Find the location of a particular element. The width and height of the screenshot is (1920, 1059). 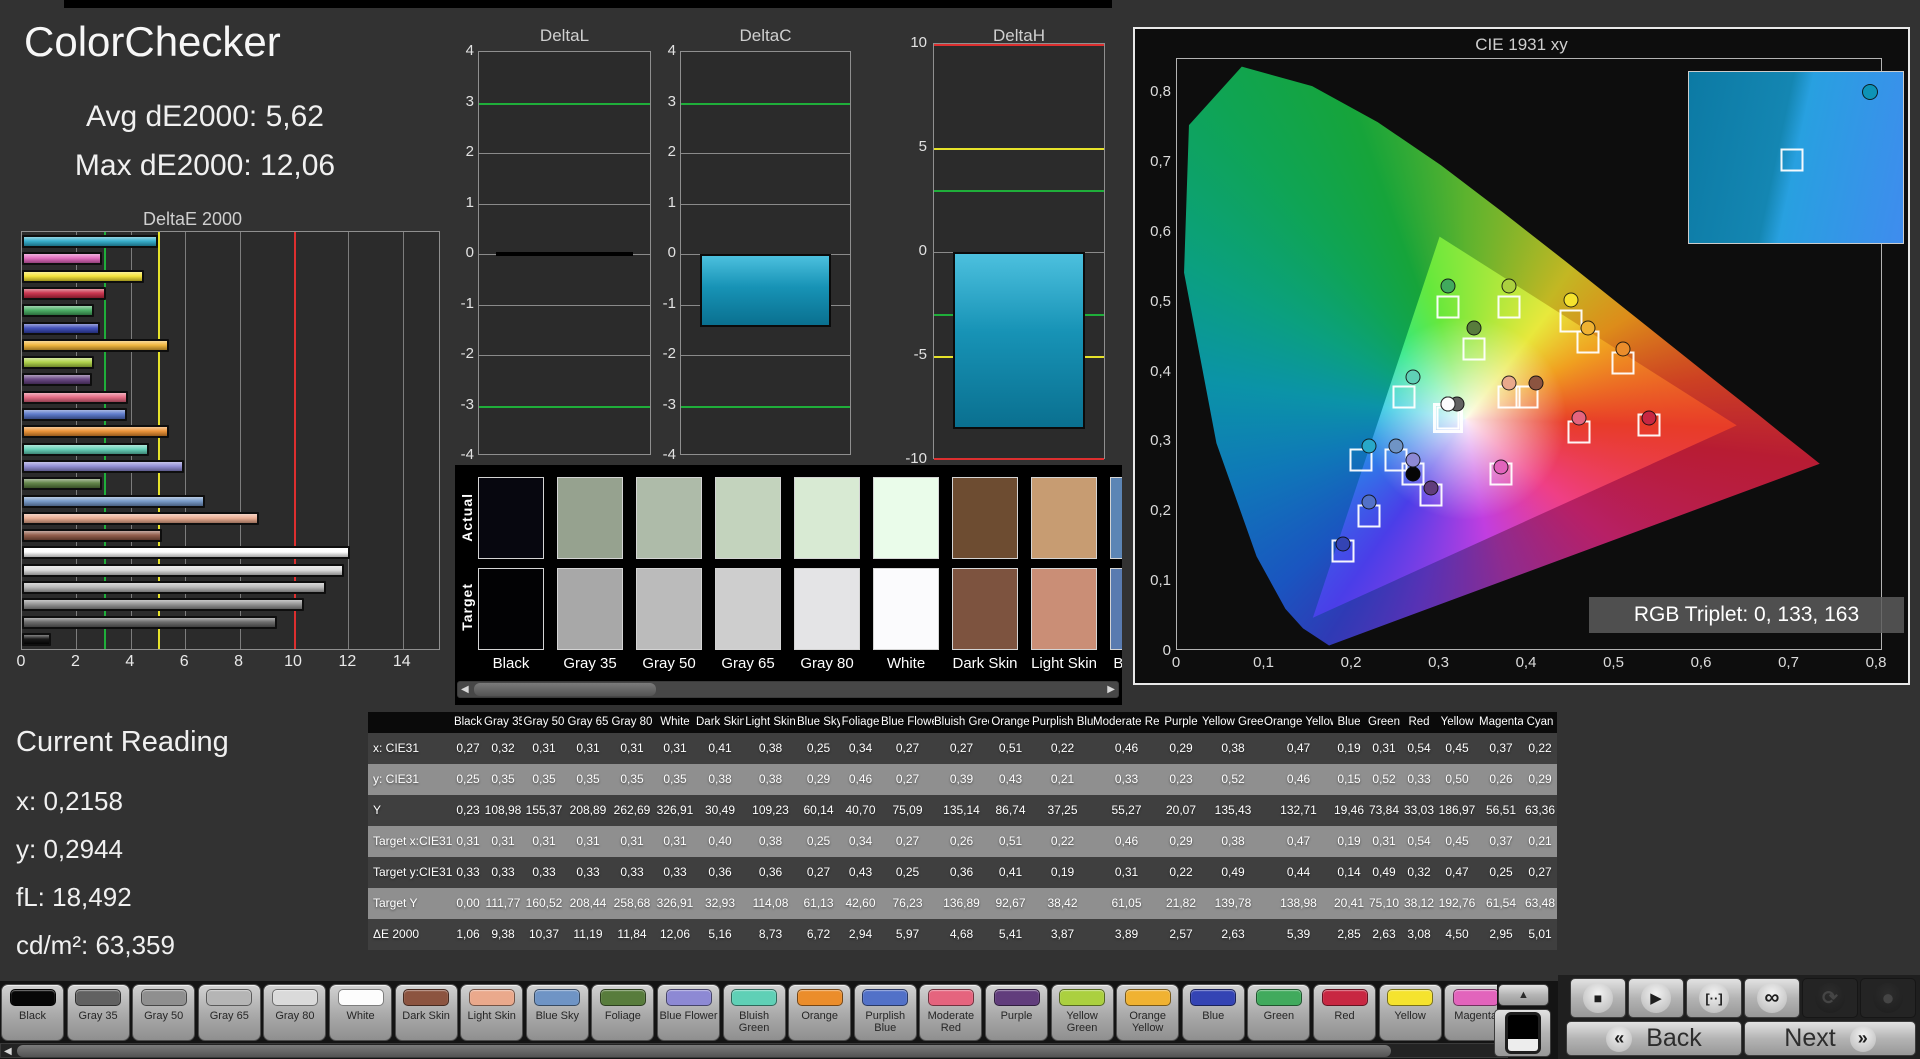

toolbar-button-gray-35: Gray 35 is located at coordinates (98, 1012).